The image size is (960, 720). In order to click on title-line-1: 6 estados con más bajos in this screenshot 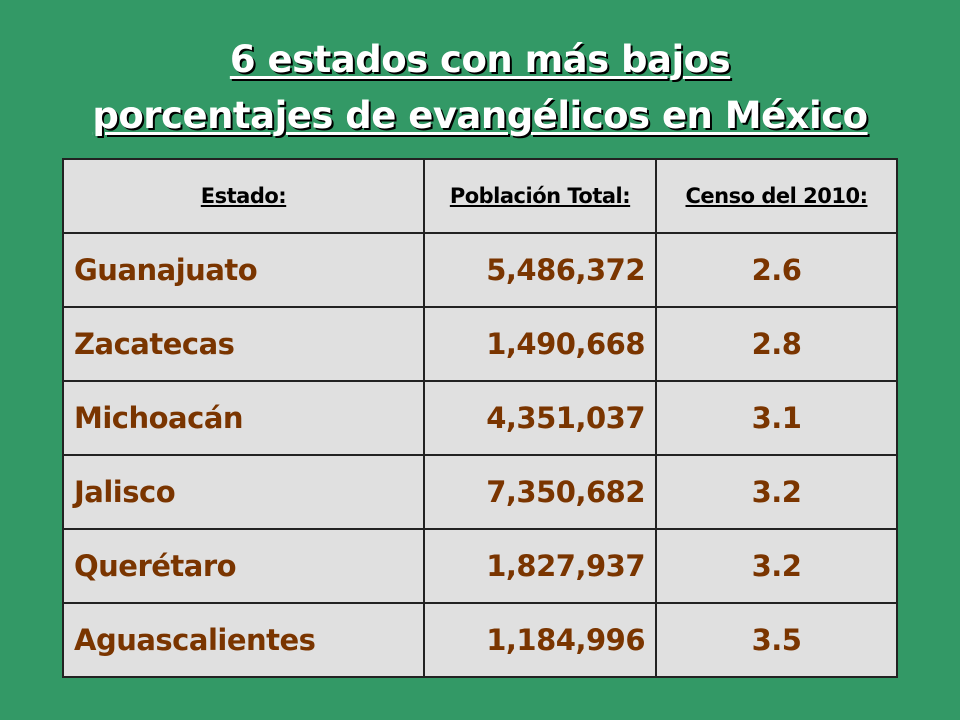, I will do `click(480, 59)`.